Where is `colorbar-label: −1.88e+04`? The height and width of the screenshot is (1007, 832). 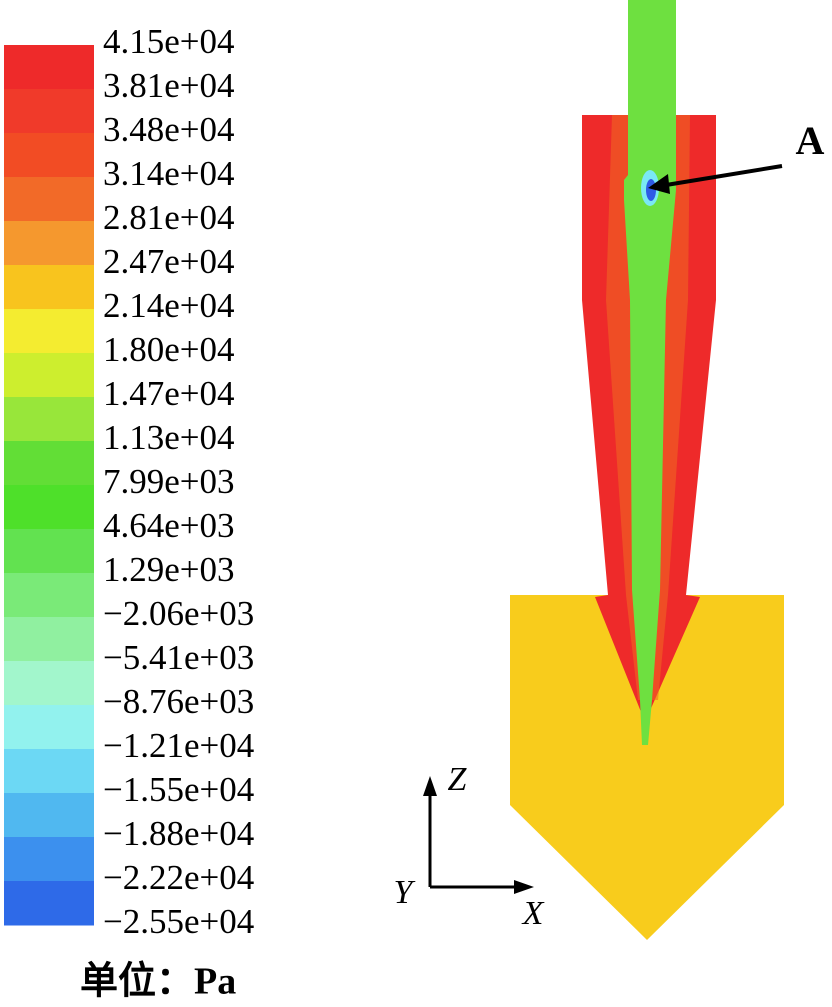 colorbar-label: −1.88e+04 is located at coordinates (178, 833).